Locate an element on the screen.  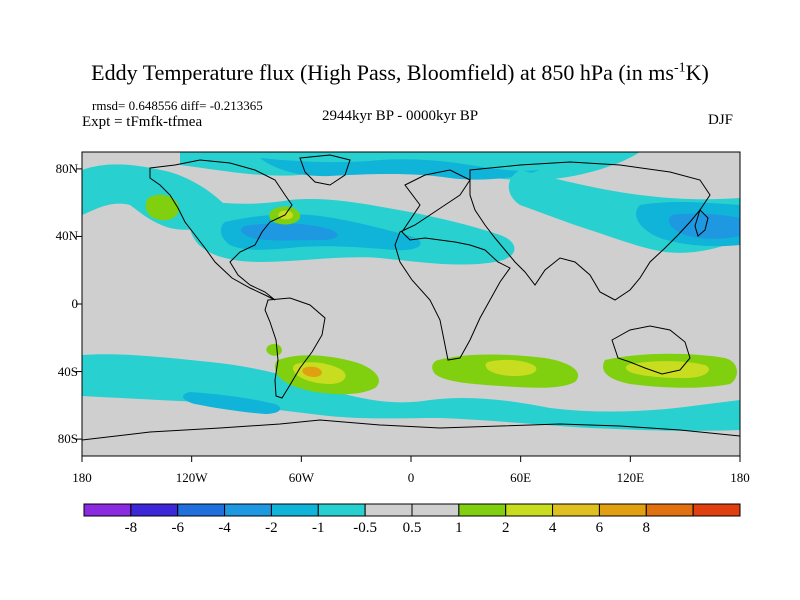
asia-coast is located at coordinates (590, 231).